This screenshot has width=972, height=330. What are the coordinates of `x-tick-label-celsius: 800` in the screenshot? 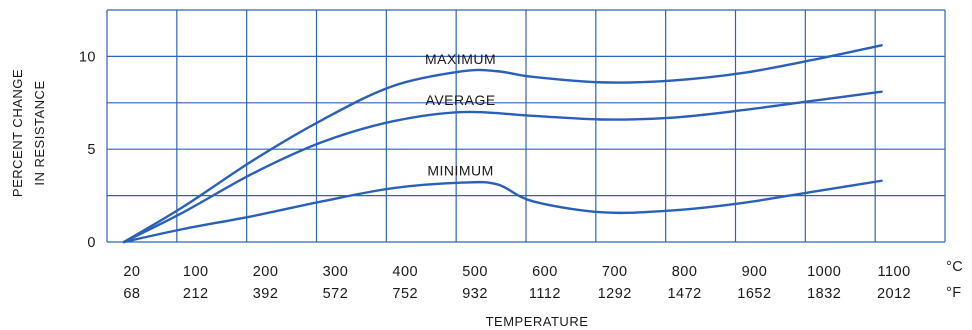 It's located at (685, 272).